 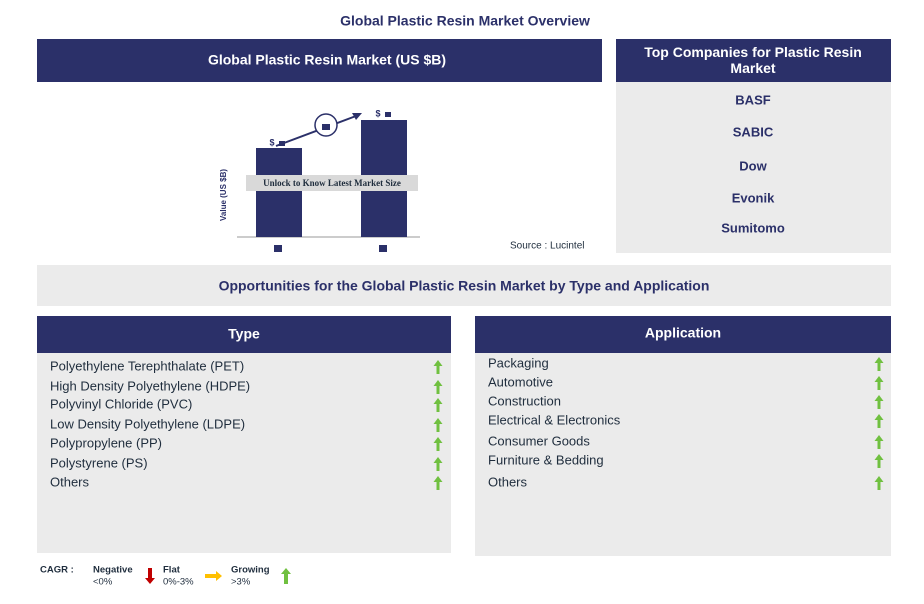 I want to click on header-line: Market, so click(x=752, y=68).